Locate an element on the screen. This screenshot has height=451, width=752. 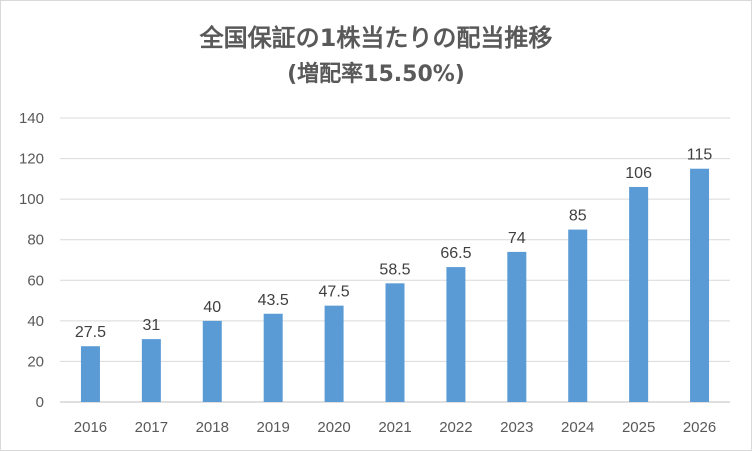
y-tick-label: 20 is located at coordinates (35, 361).